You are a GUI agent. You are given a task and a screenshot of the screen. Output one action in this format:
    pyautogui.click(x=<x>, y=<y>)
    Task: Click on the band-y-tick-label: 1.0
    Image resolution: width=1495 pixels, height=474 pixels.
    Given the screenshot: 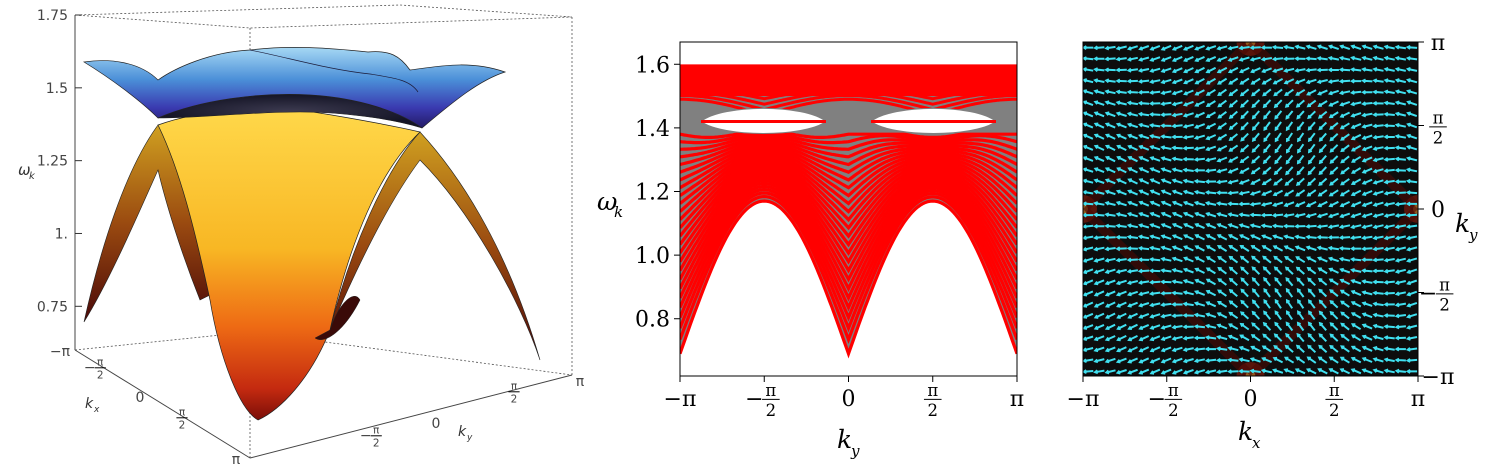 What is the action you would take?
    pyautogui.click(x=652, y=256)
    